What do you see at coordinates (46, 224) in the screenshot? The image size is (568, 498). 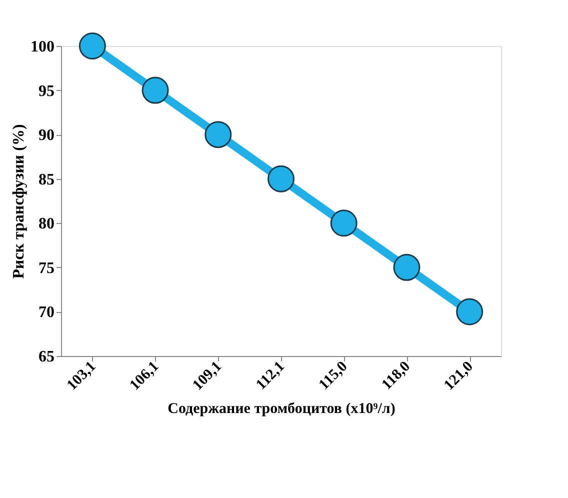 I see `y-tick-label: 80` at bounding box center [46, 224].